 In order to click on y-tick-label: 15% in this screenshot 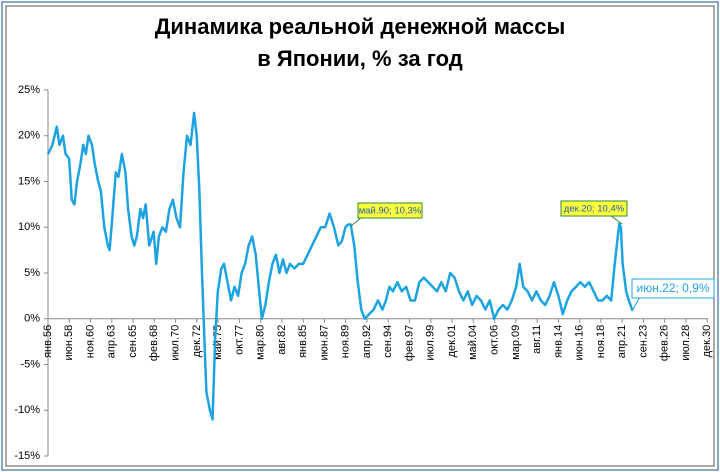, I will do `click(29, 181)`.